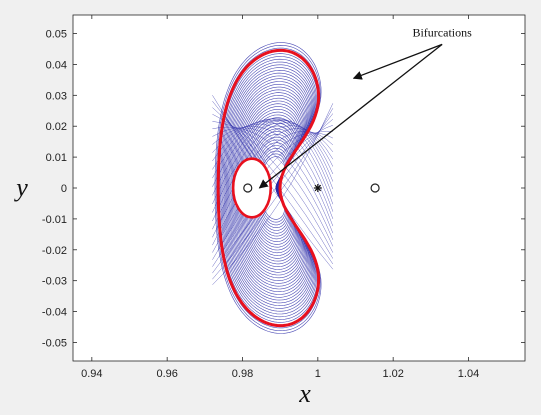 Image resolution: width=541 pixels, height=415 pixels. I want to click on asterisk-stroke, so click(318, 188).